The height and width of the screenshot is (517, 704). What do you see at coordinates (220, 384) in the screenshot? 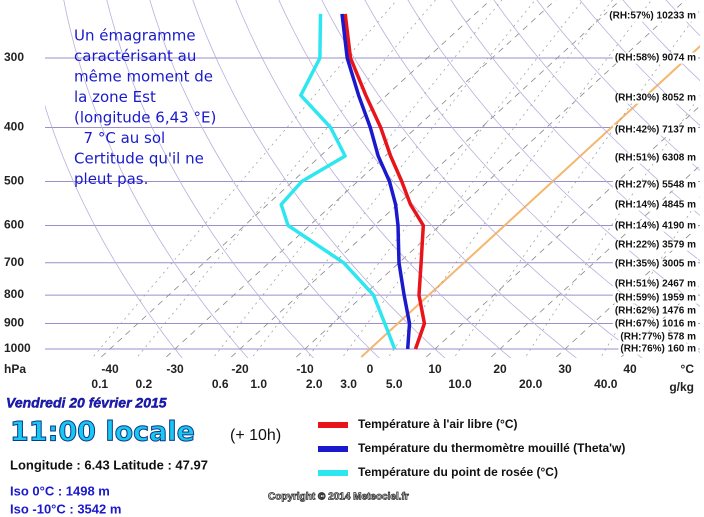
I see `x2-tick-label: 0.6` at bounding box center [220, 384].